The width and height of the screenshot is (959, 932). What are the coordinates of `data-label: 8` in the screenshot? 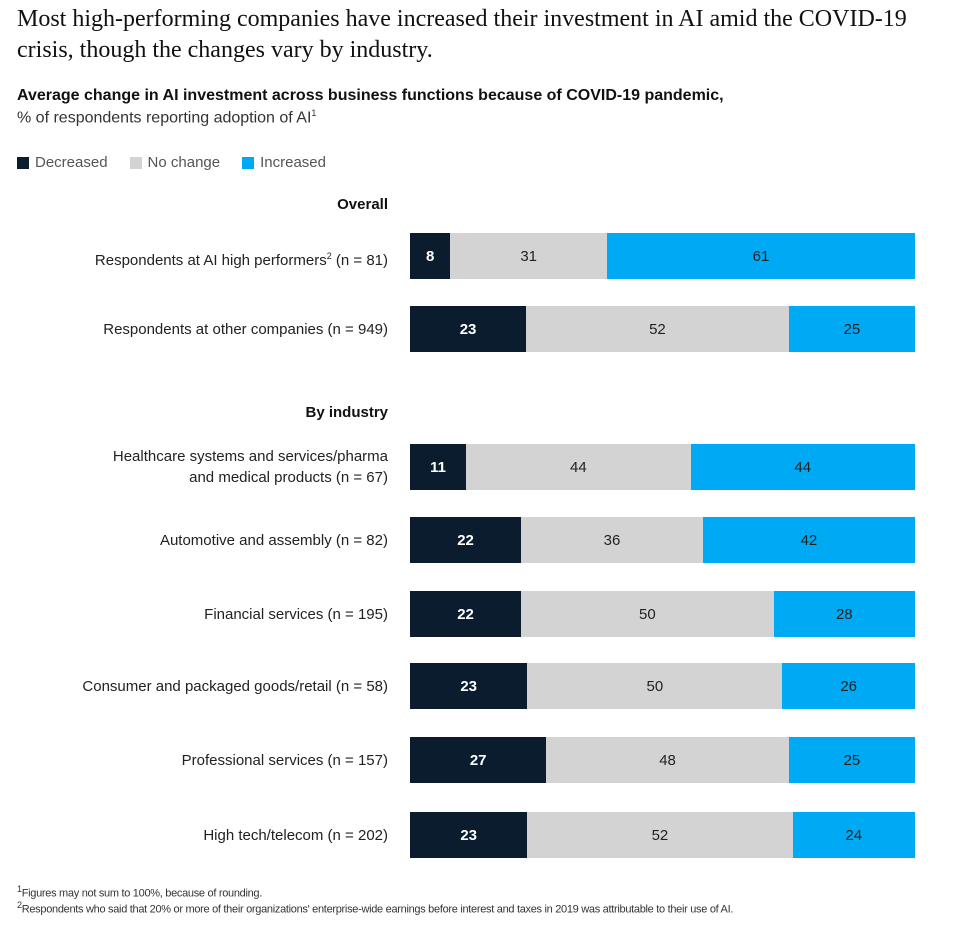 It's located at (430, 256).